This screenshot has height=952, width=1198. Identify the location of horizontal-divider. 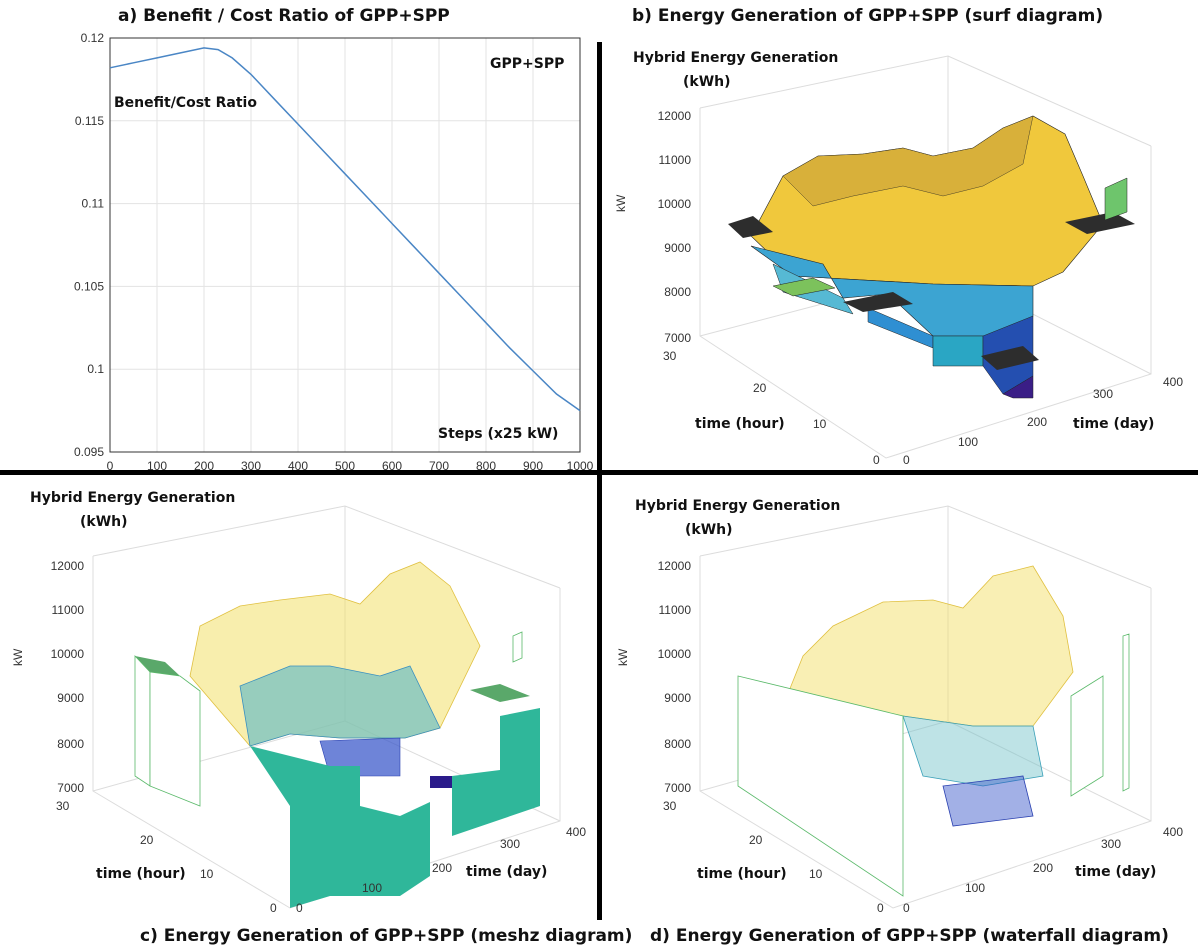
(599, 472).